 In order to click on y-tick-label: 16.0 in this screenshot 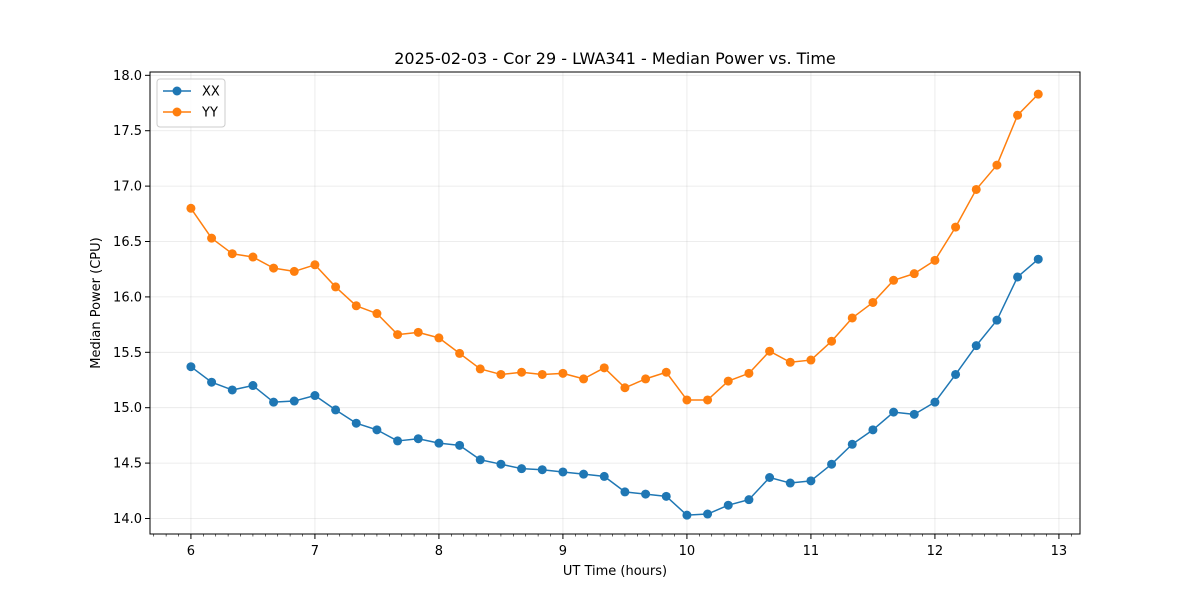, I will do `click(127, 297)`.